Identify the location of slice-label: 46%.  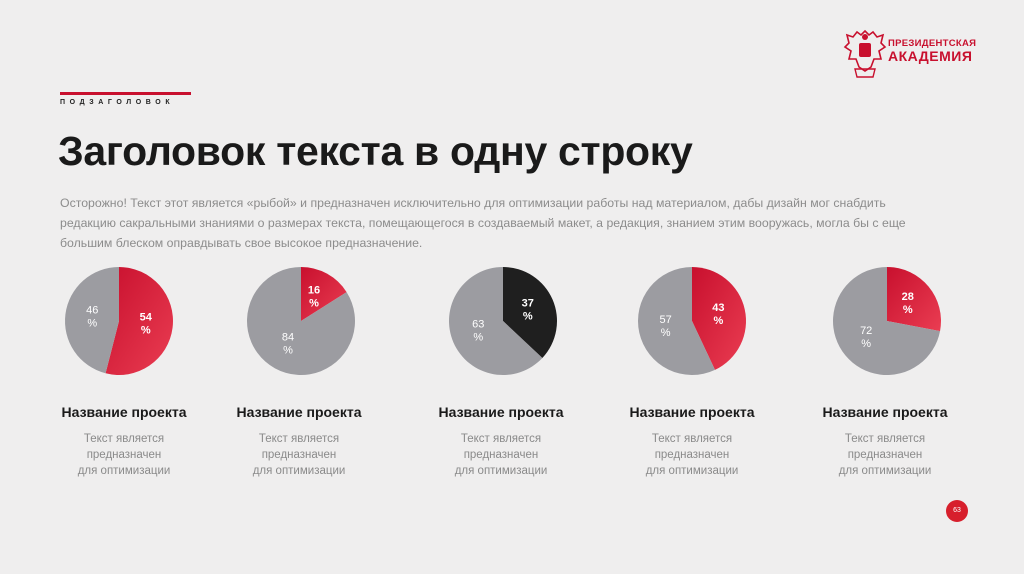
(92, 317).